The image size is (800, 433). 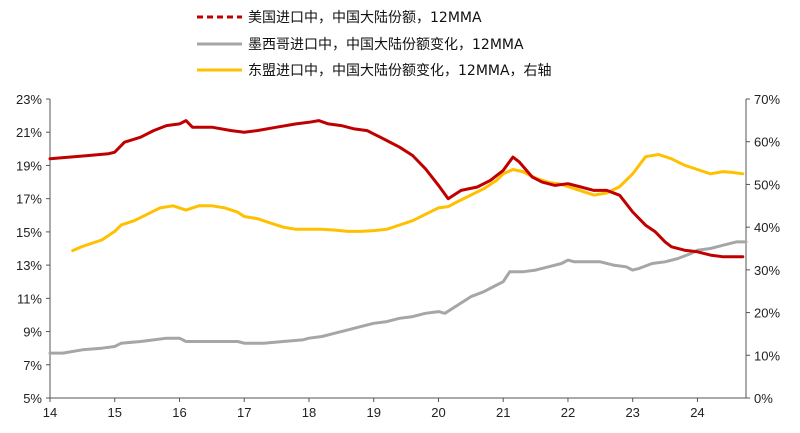 What do you see at coordinates (29, 199) in the screenshot?
I see `left-tick-label: 17%` at bounding box center [29, 199].